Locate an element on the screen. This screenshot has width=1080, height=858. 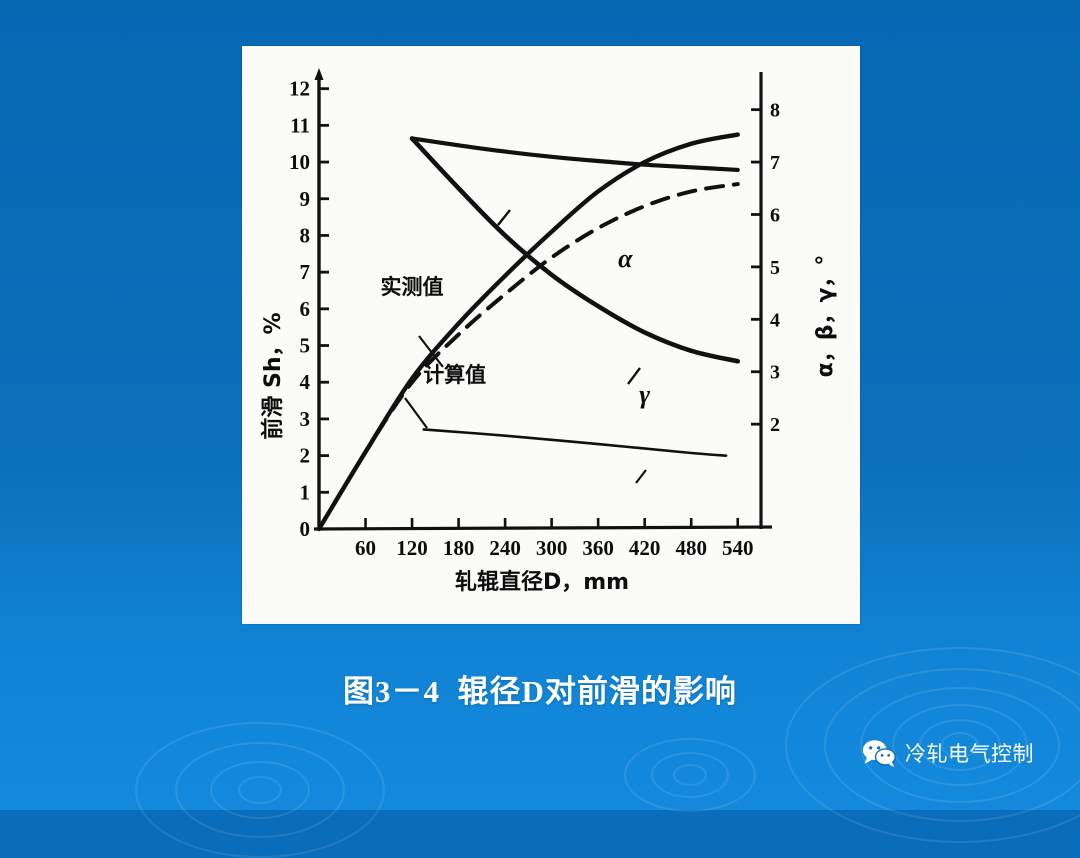
measured-label: 实测值 is located at coordinates (412, 287).